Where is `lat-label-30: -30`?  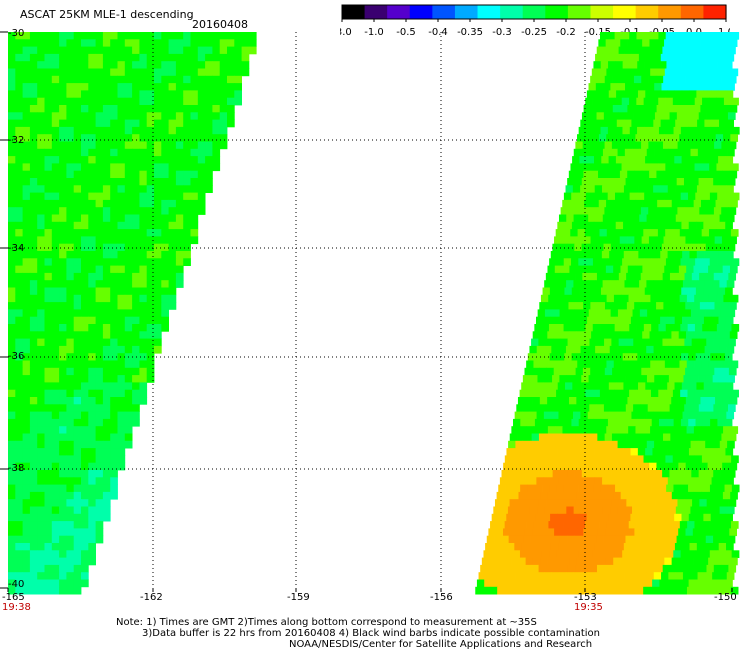
lat-label-30: -30 is located at coordinates (16, 33).